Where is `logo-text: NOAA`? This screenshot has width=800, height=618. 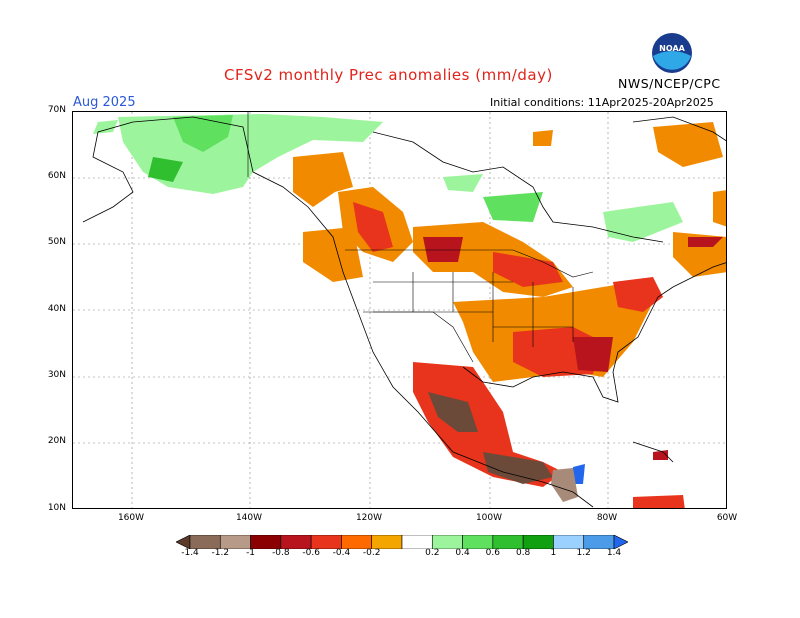 logo-text: NOAA is located at coordinates (672, 48).